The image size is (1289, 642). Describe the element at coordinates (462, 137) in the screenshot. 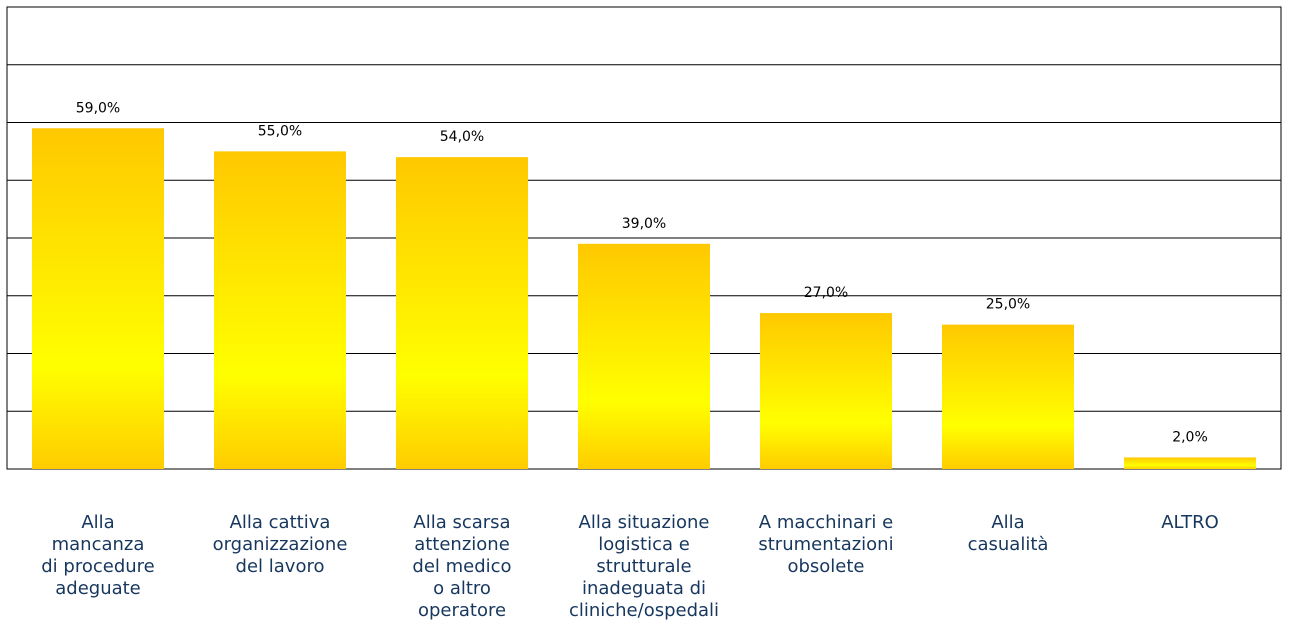

I see `value-label: 54,0%` at that location.